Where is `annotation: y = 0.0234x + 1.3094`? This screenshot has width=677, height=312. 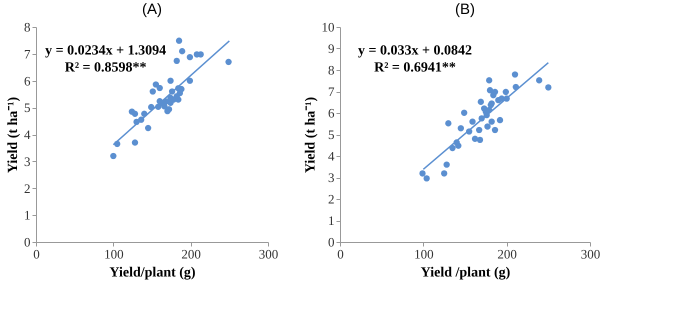 annotation: y = 0.0234x + 1.3094 is located at coordinates (105, 51).